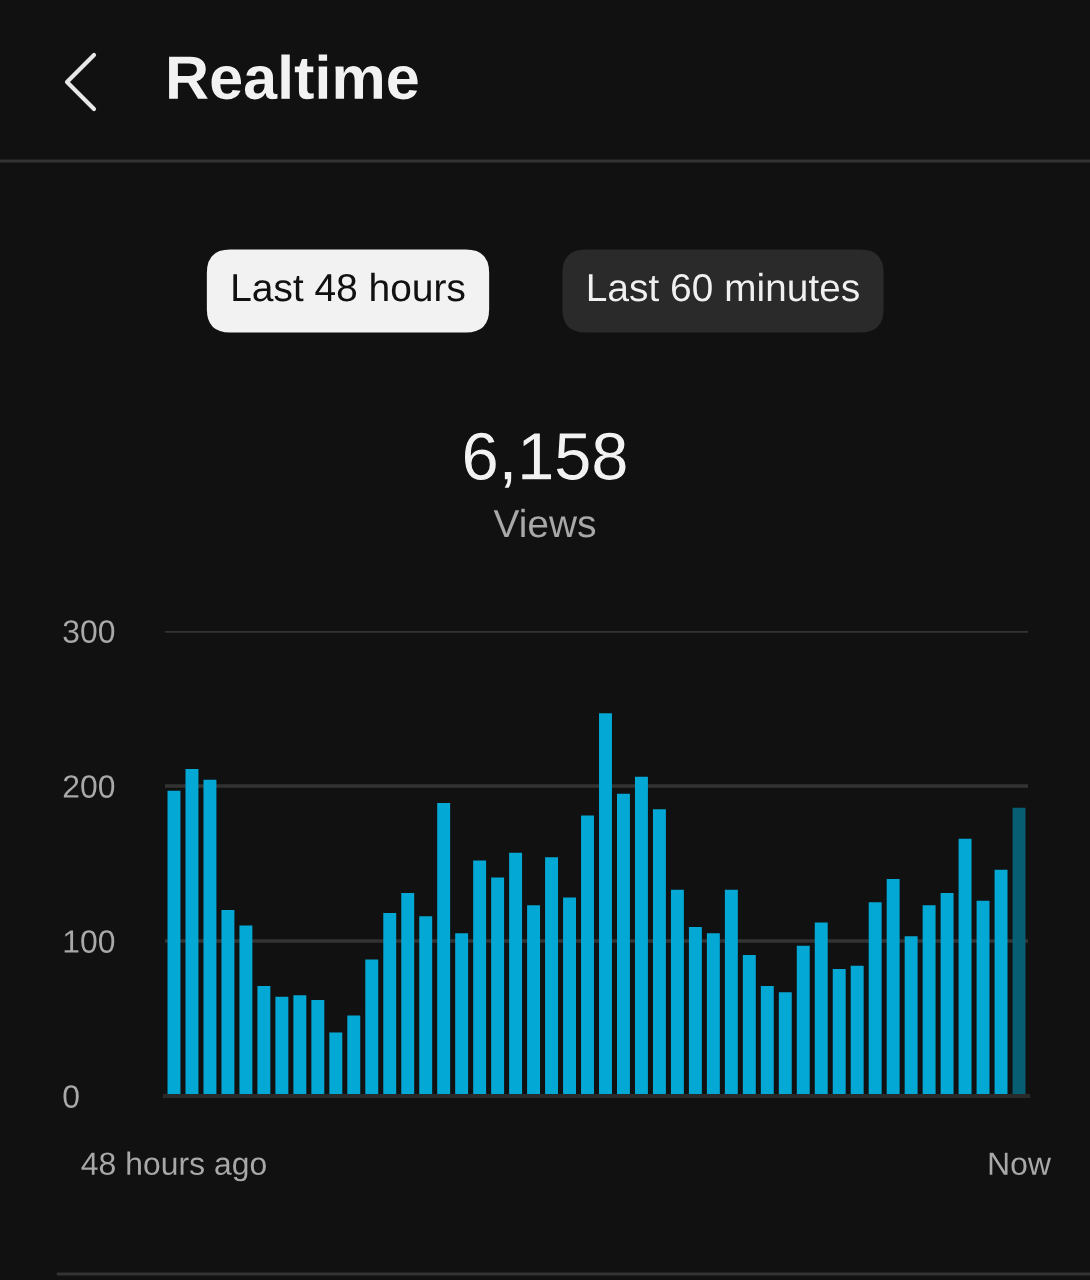  Describe the element at coordinates (293, 77) in the screenshot. I see `chart-title: Realtime` at that location.